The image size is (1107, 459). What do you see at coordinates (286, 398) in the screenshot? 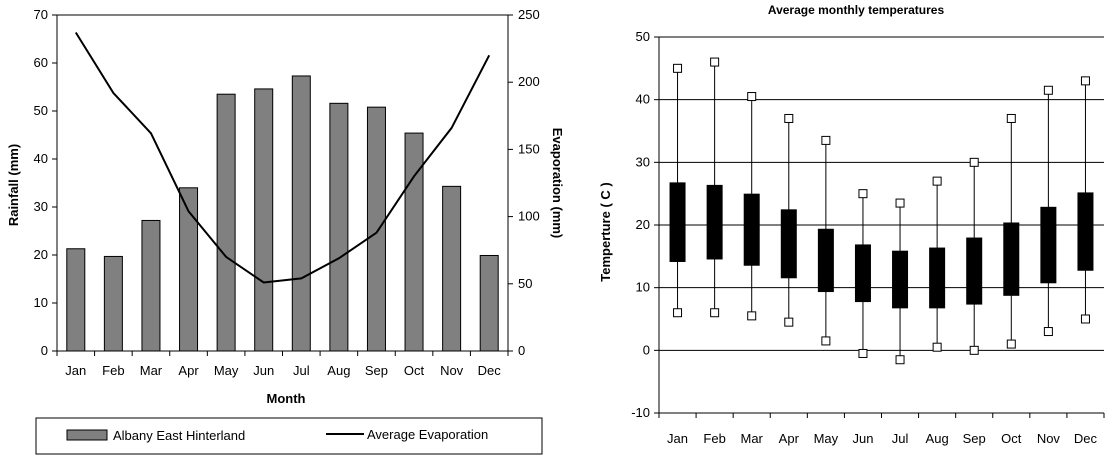
I see `x-axis-title: Month` at bounding box center [286, 398].